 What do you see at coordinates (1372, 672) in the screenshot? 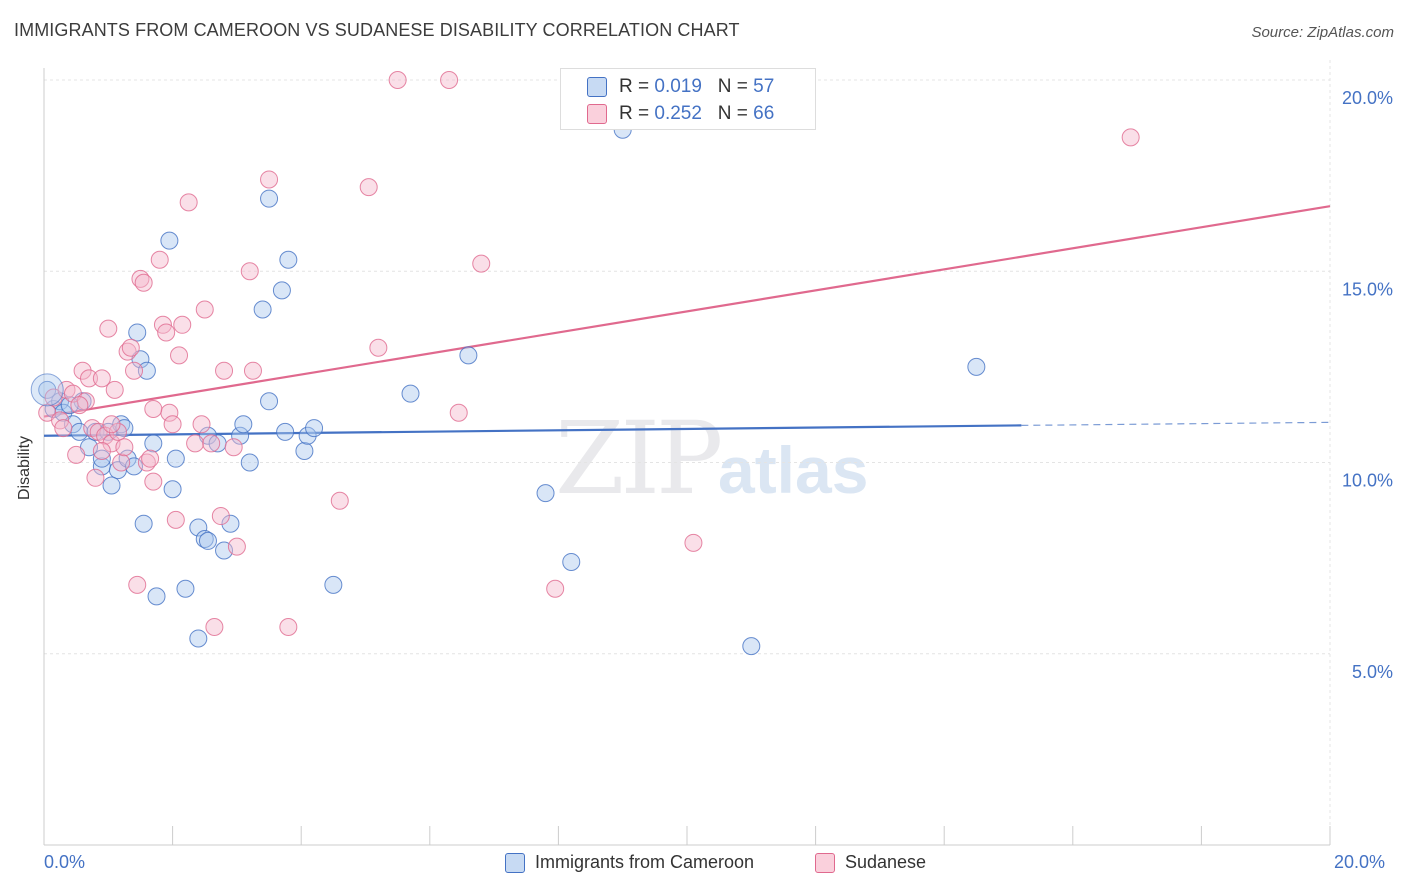
I see `y-tick-label: 5.0%` at bounding box center [1372, 672].